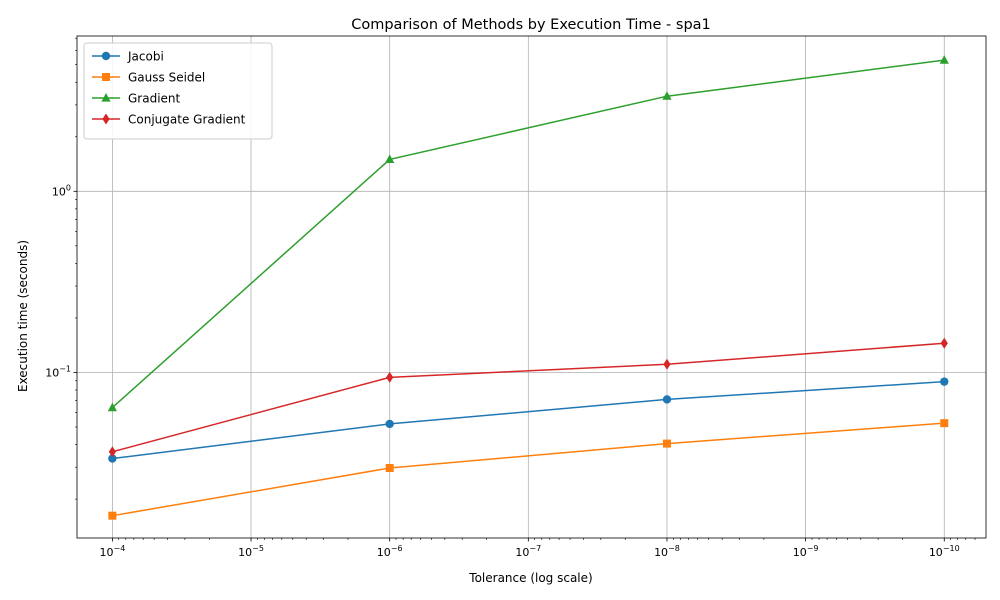 This screenshot has height=600, width=1000. I want to click on y-axis-ticks: 10⁻¹ 10⁰, so click(61, 268).